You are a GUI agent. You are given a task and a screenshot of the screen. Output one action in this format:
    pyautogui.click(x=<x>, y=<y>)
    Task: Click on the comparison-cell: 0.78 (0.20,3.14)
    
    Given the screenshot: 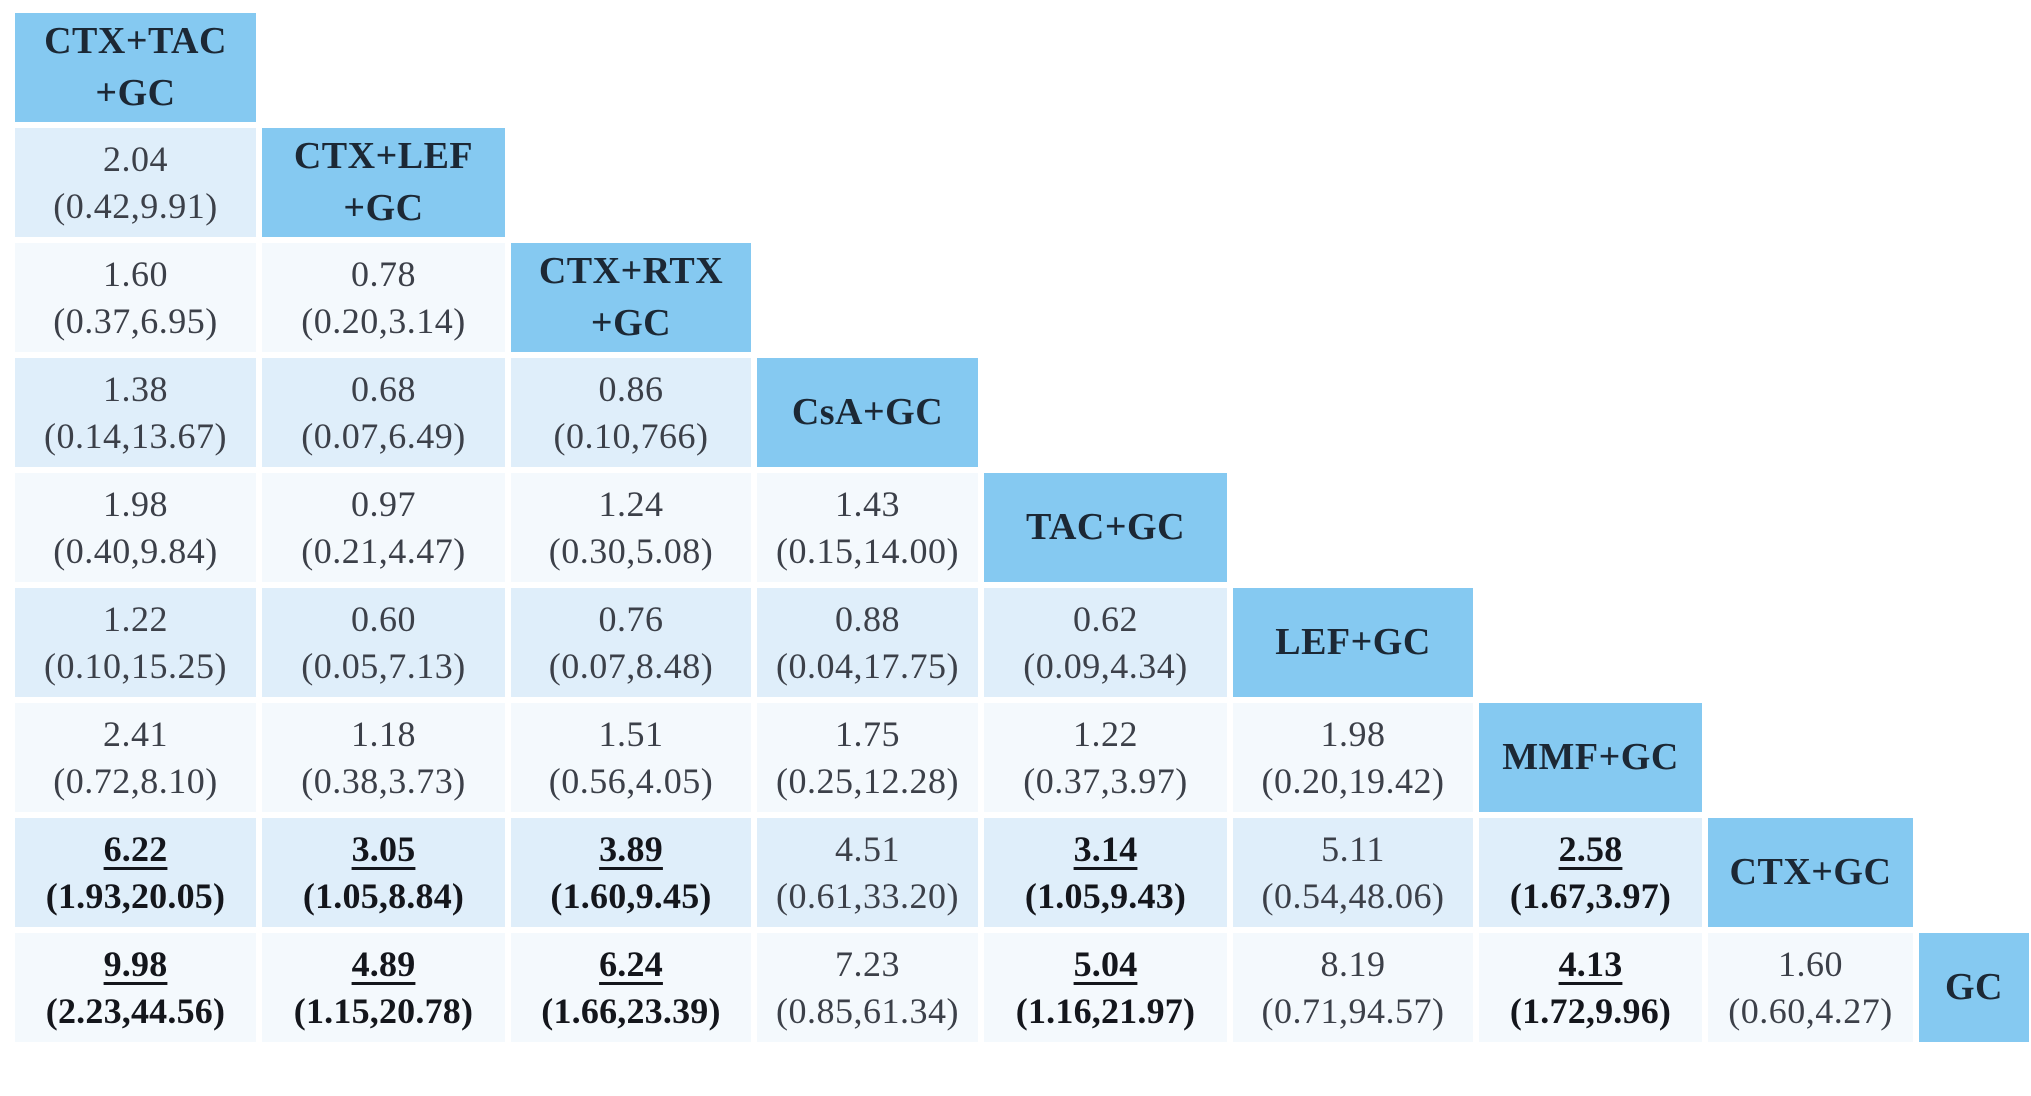 What is the action you would take?
    pyautogui.click(x=383, y=297)
    